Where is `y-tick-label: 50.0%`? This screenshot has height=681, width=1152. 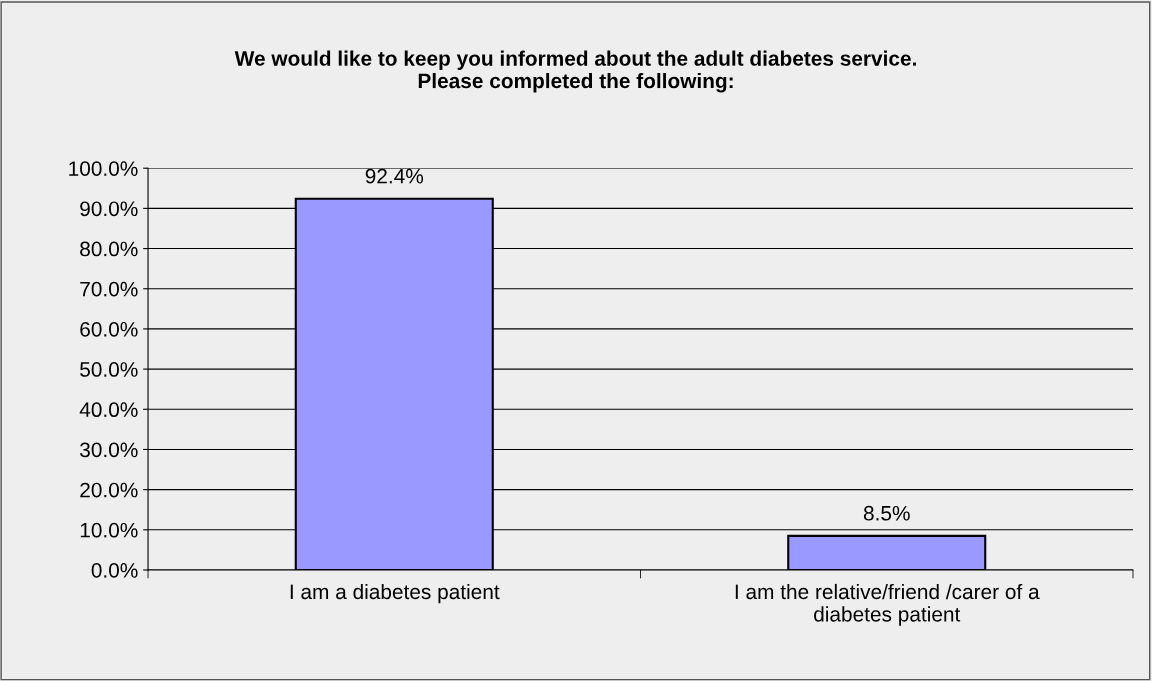 y-tick-label: 50.0% is located at coordinates (109, 369).